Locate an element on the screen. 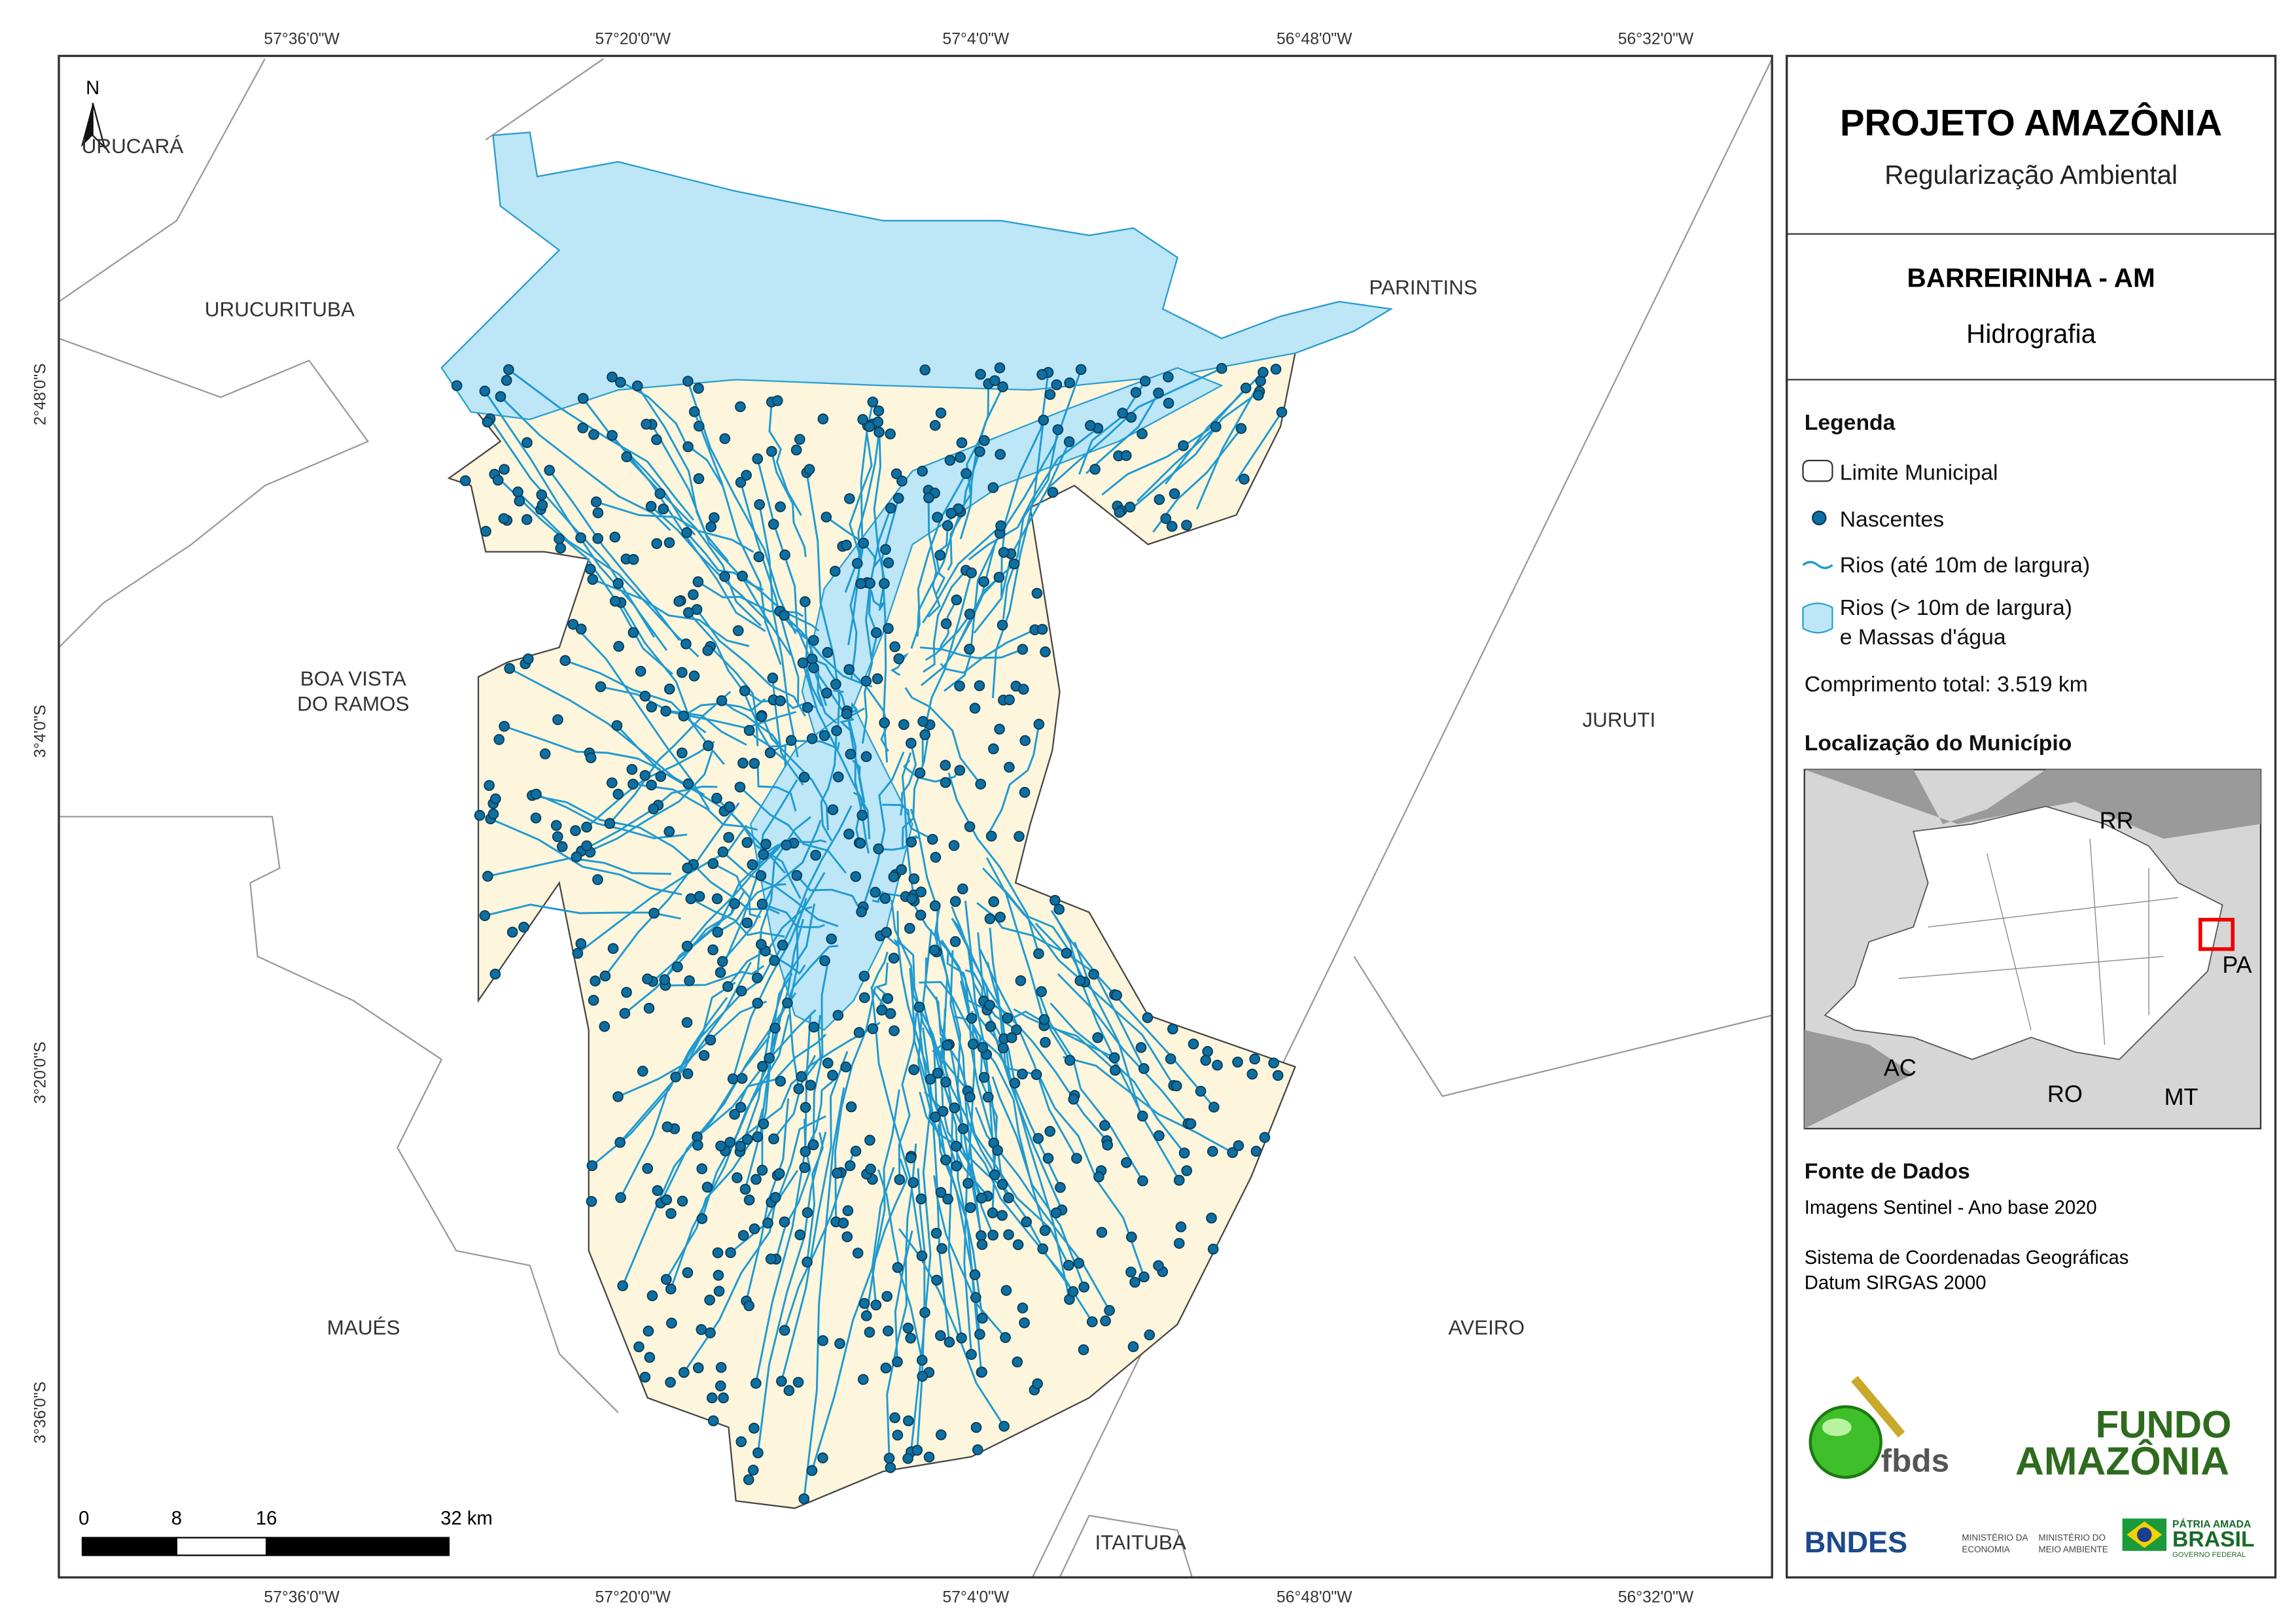  logo-text: MEIO AMBIENTE is located at coordinates (2073, 1549).